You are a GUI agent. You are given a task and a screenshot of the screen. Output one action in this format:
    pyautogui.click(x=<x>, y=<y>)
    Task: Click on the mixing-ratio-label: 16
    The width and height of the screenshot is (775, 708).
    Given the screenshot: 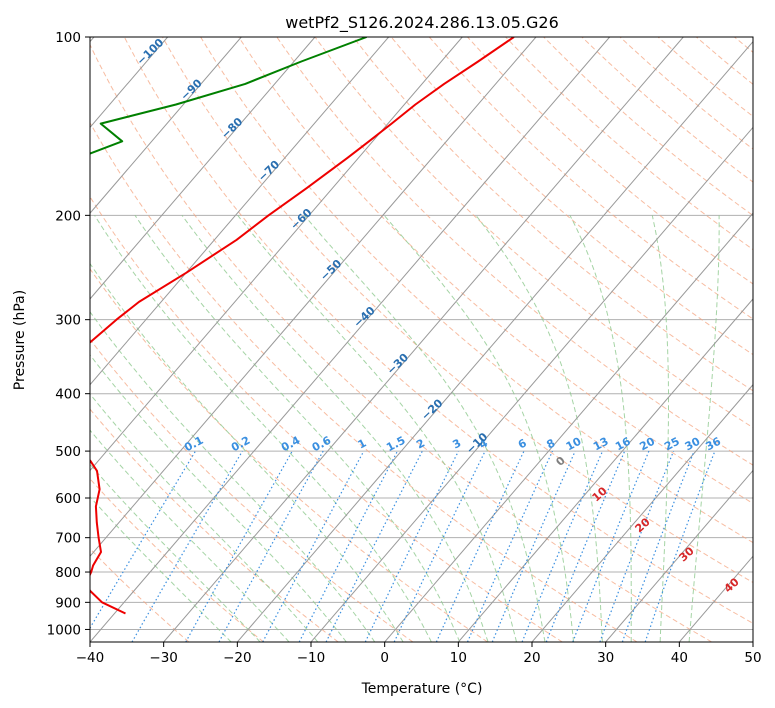 What is the action you would take?
    pyautogui.click(x=623, y=444)
    